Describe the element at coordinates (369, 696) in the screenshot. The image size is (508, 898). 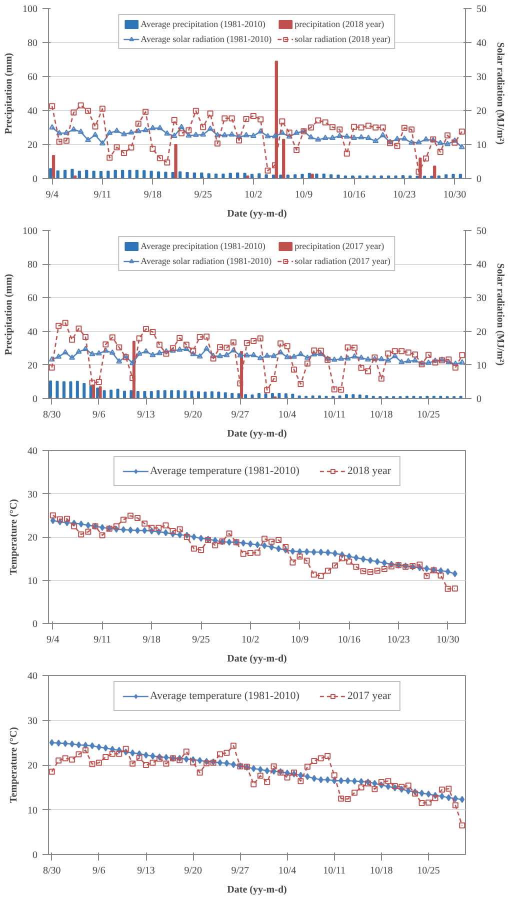
I see `legend-label: 2017 year` at that location.